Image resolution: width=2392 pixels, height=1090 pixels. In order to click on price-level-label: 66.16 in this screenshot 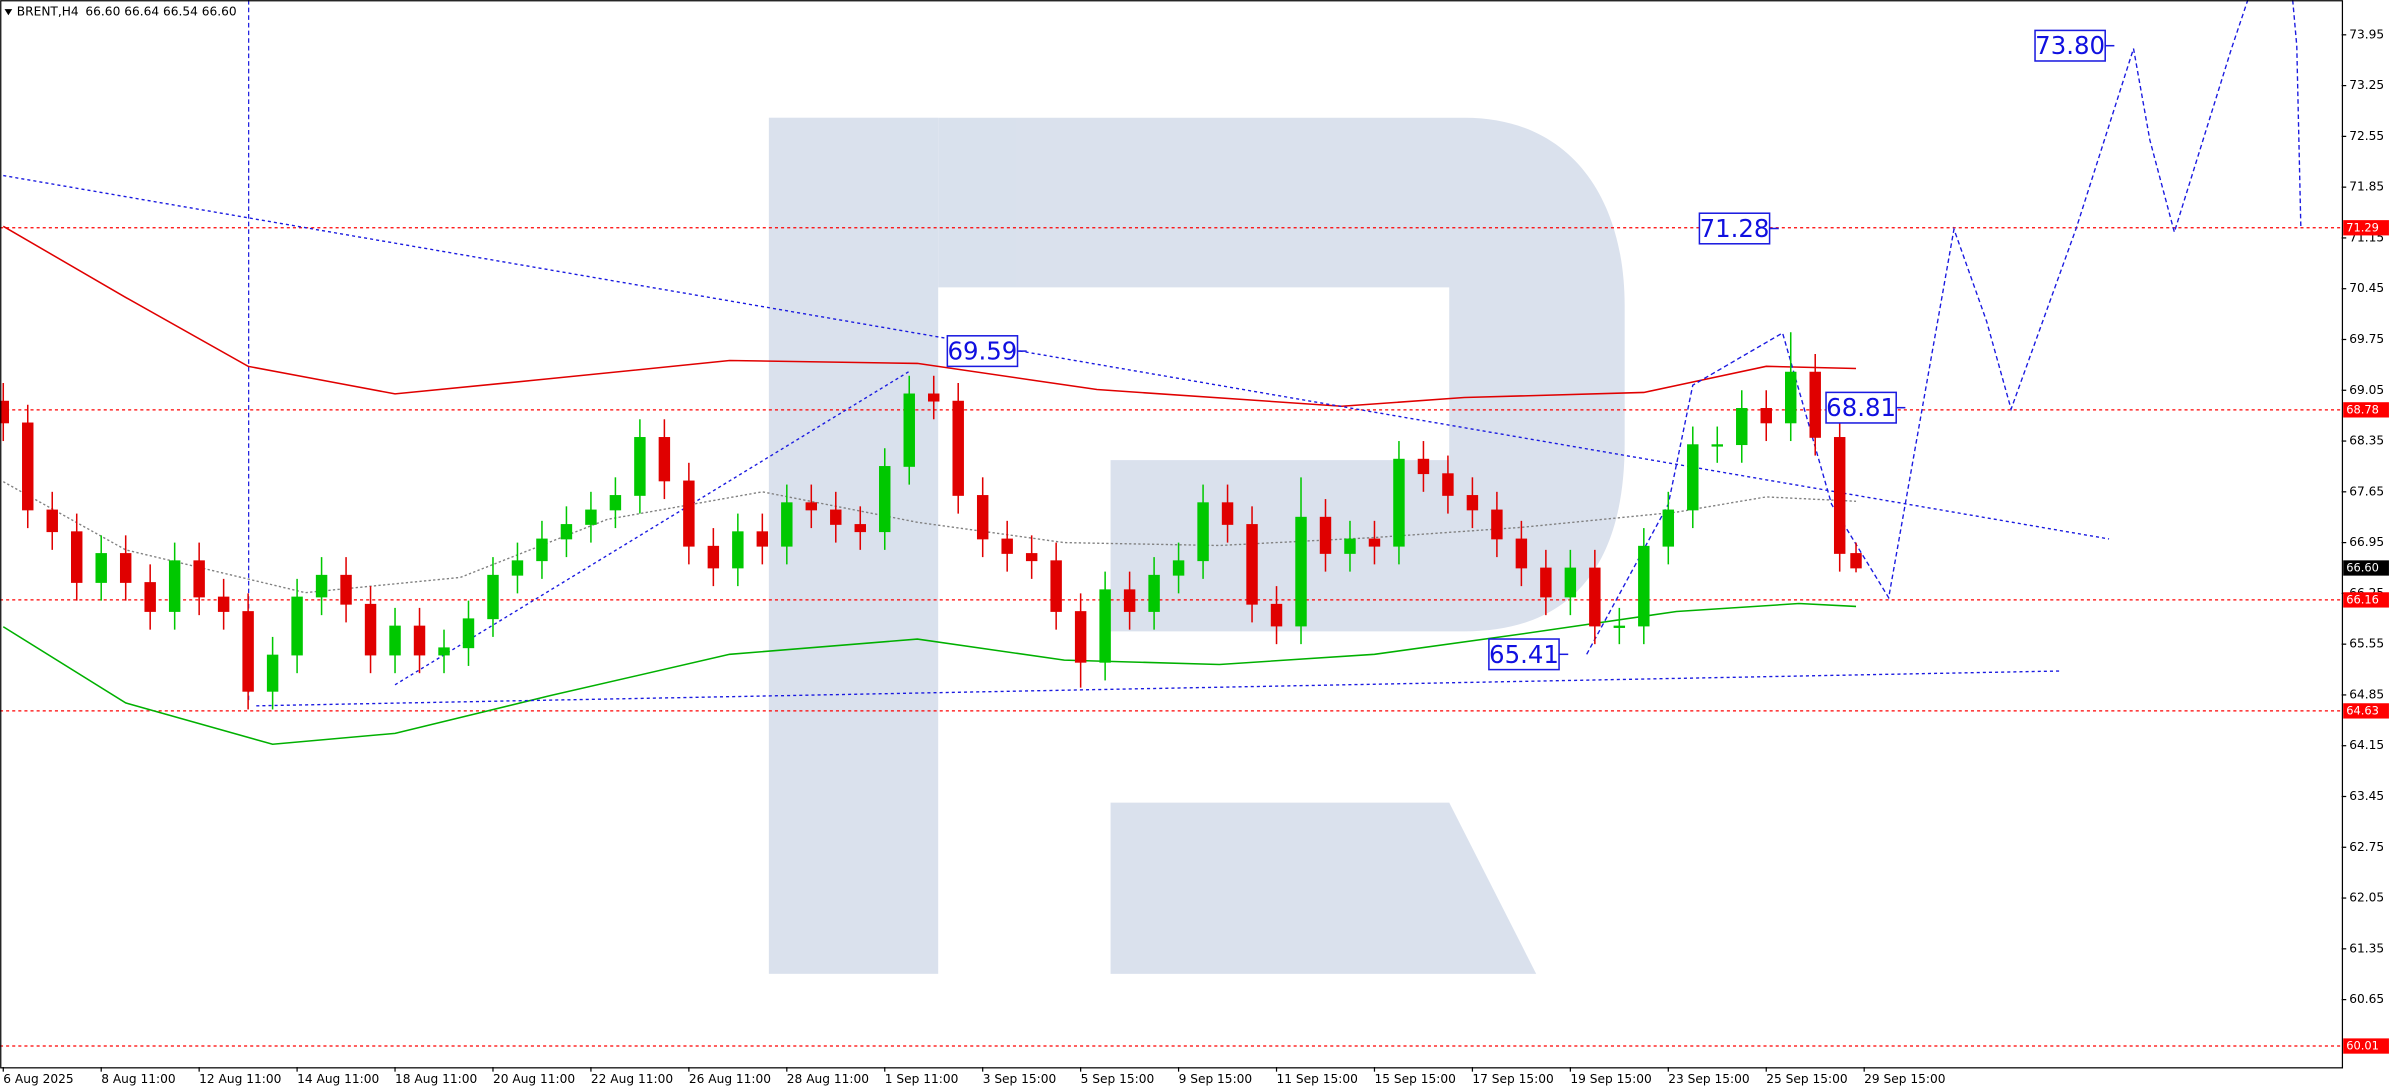, I will do `click(2362, 599)`.